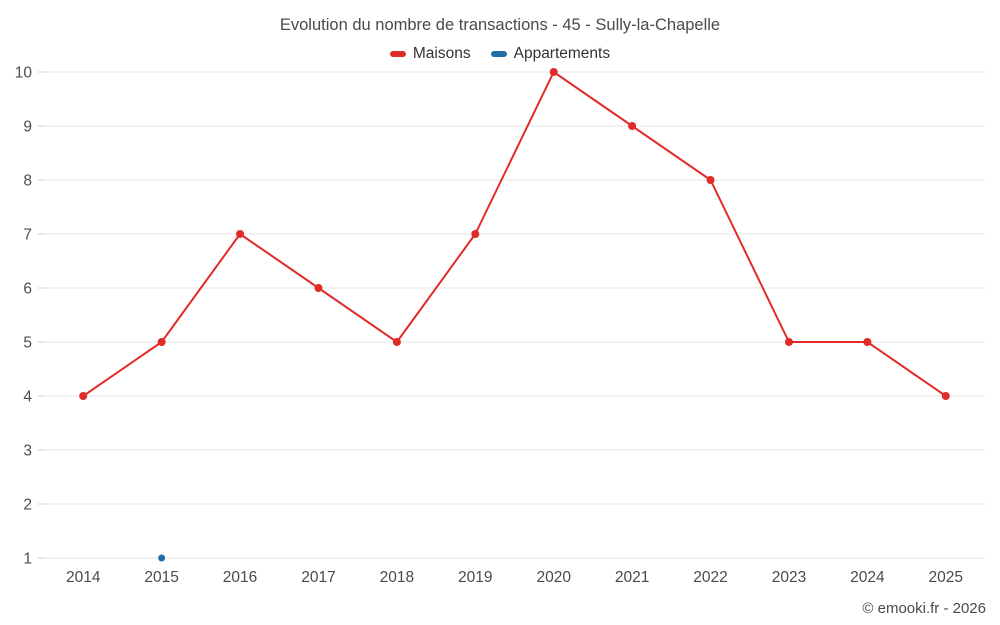 This screenshot has width=1000, height=625. I want to click on x-axis-label: 2022, so click(710, 577).